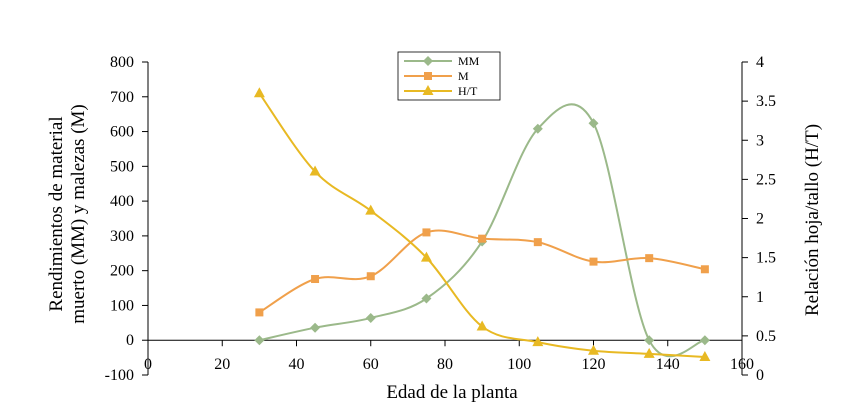 The width and height of the screenshot is (856, 410). I want to click on x-tick-label: 120, so click(594, 364).